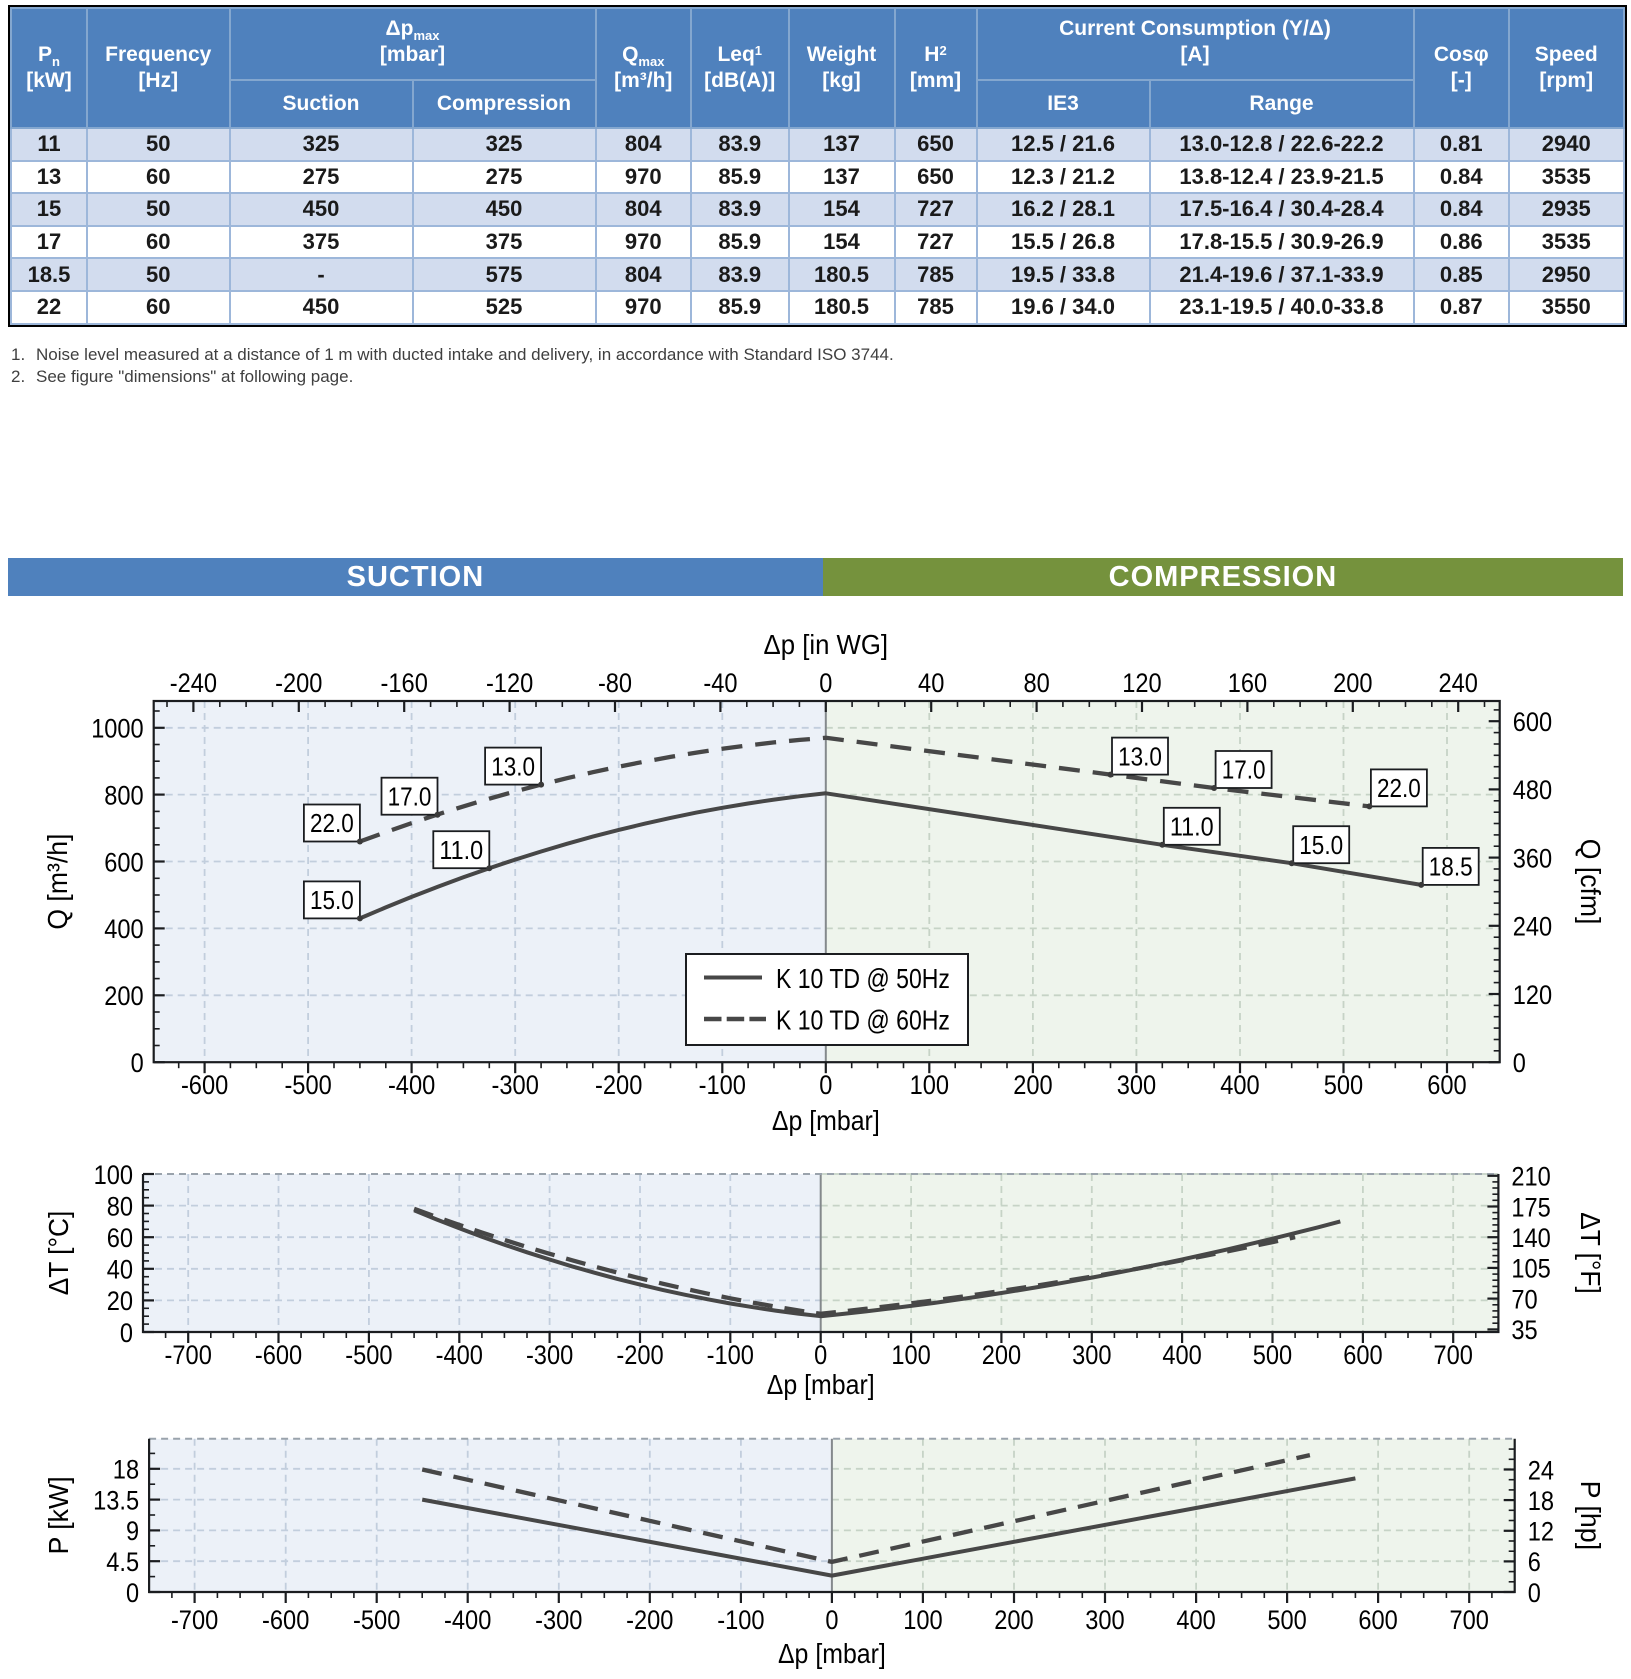 The image size is (1631, 1679). Describe the element at coordinates (931, 683) in the screenshot. I see `svg-text: 40` at that location.